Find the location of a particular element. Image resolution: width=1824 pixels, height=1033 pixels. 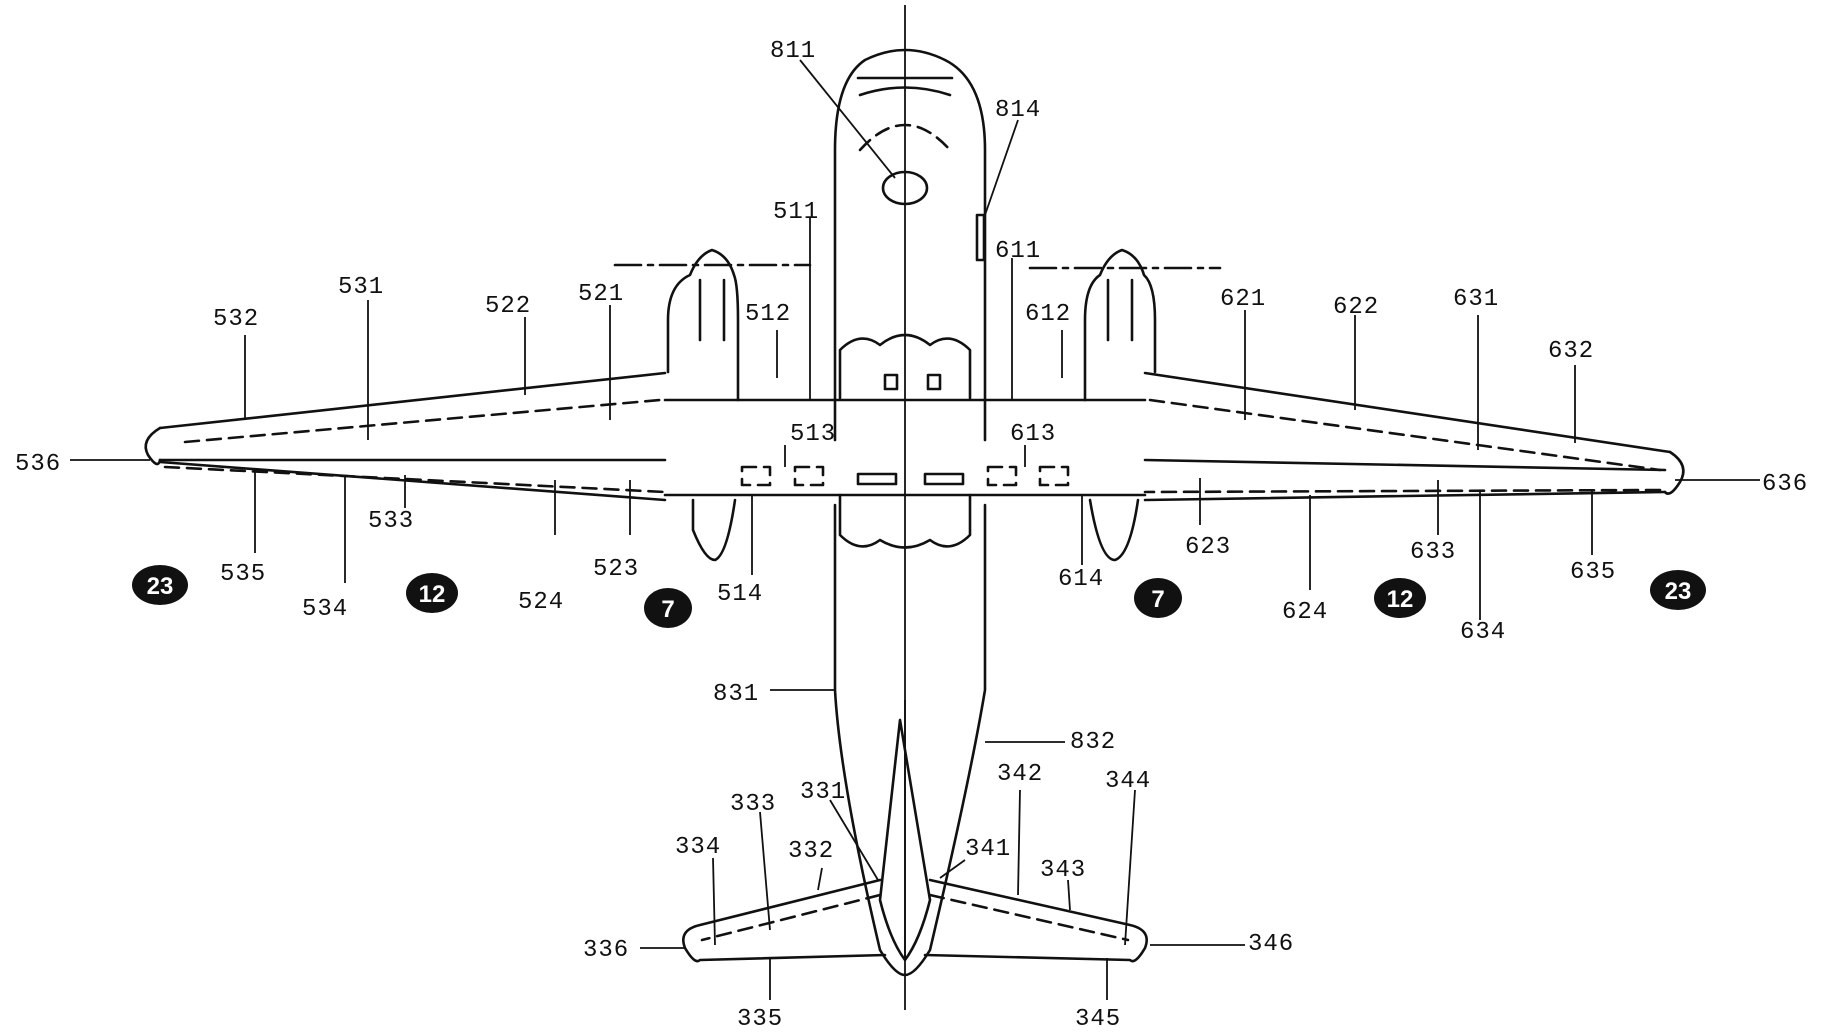

label-621: 621 is located at coordinates (1243, 299).